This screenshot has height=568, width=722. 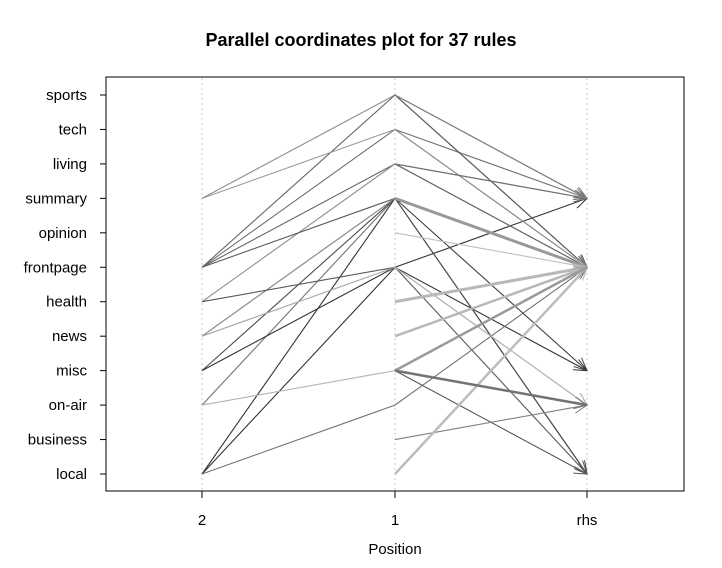 What do you see at coordinates (69, 336) in the screenshot?
I see `y-tick-label-news: news` at bounding box center [69, 336].